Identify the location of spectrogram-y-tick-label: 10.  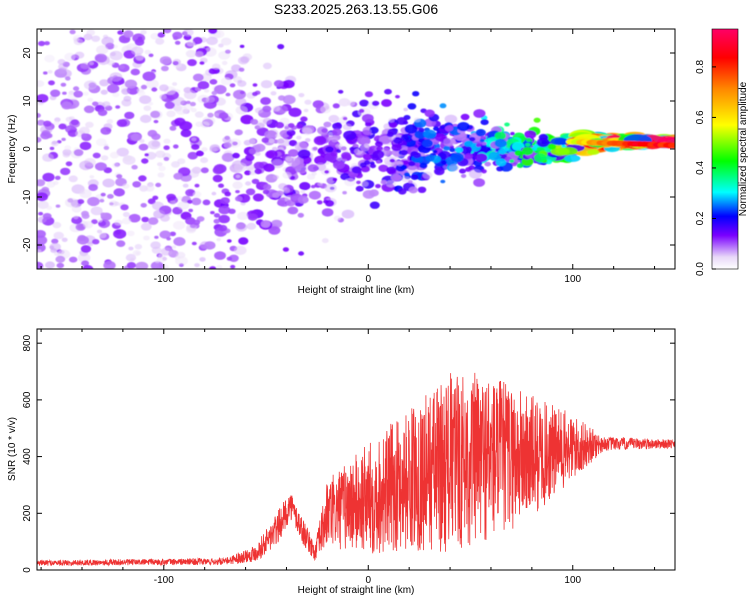
(27, 101).